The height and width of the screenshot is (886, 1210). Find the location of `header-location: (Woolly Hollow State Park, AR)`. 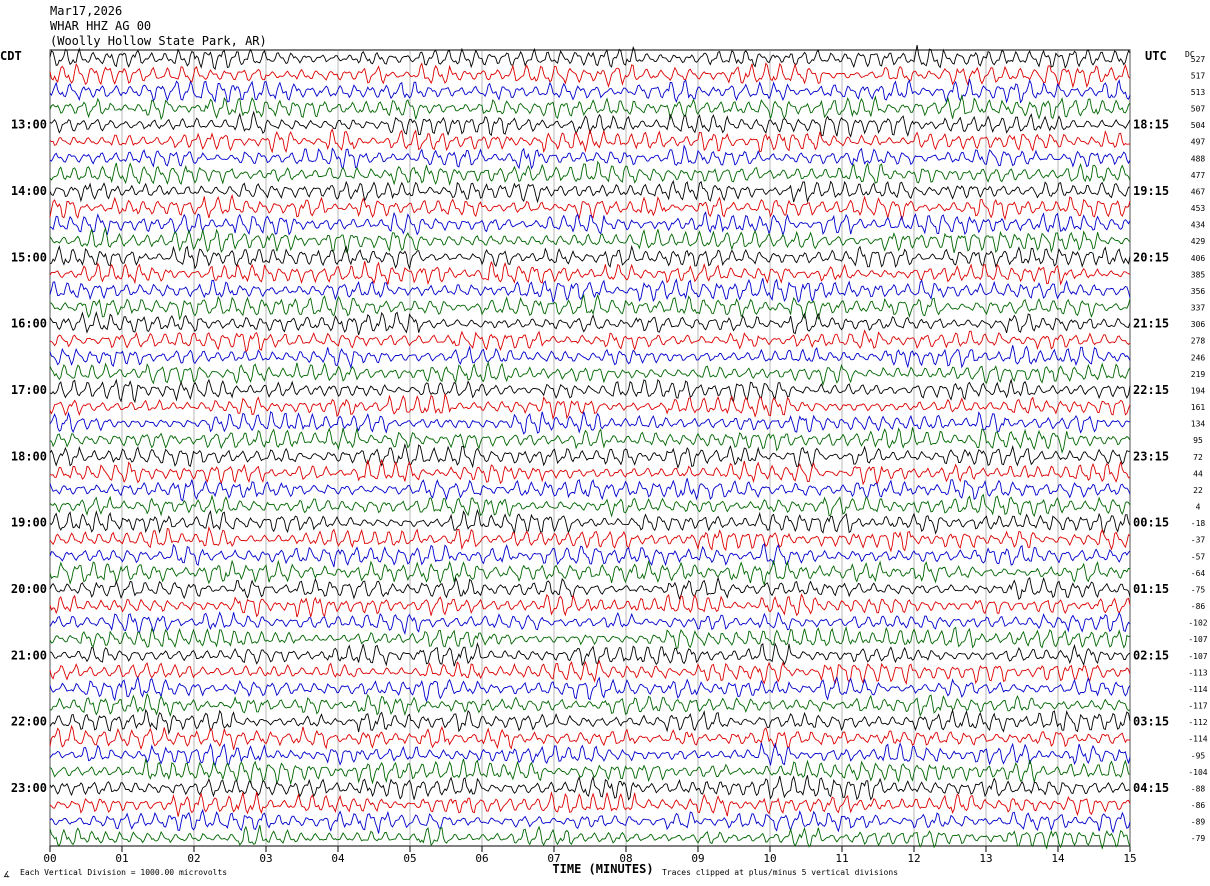

header-location: (Woolly Hollow State Park, AR) is located at coordinates (158, 41).